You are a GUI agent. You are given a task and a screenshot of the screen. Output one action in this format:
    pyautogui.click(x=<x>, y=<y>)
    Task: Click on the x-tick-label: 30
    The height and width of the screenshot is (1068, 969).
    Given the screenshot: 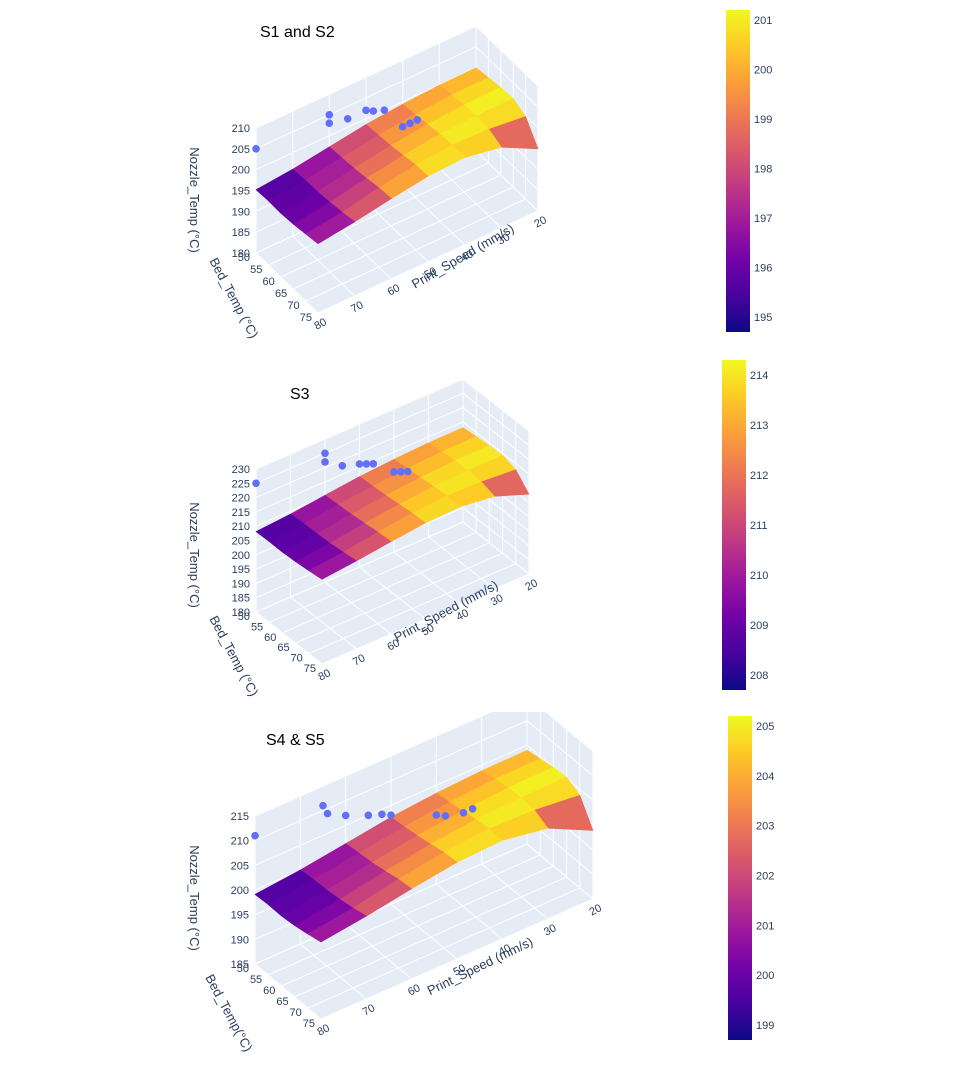 What is the action you would take?
    pyautogui.click(x=504, y=239)
    